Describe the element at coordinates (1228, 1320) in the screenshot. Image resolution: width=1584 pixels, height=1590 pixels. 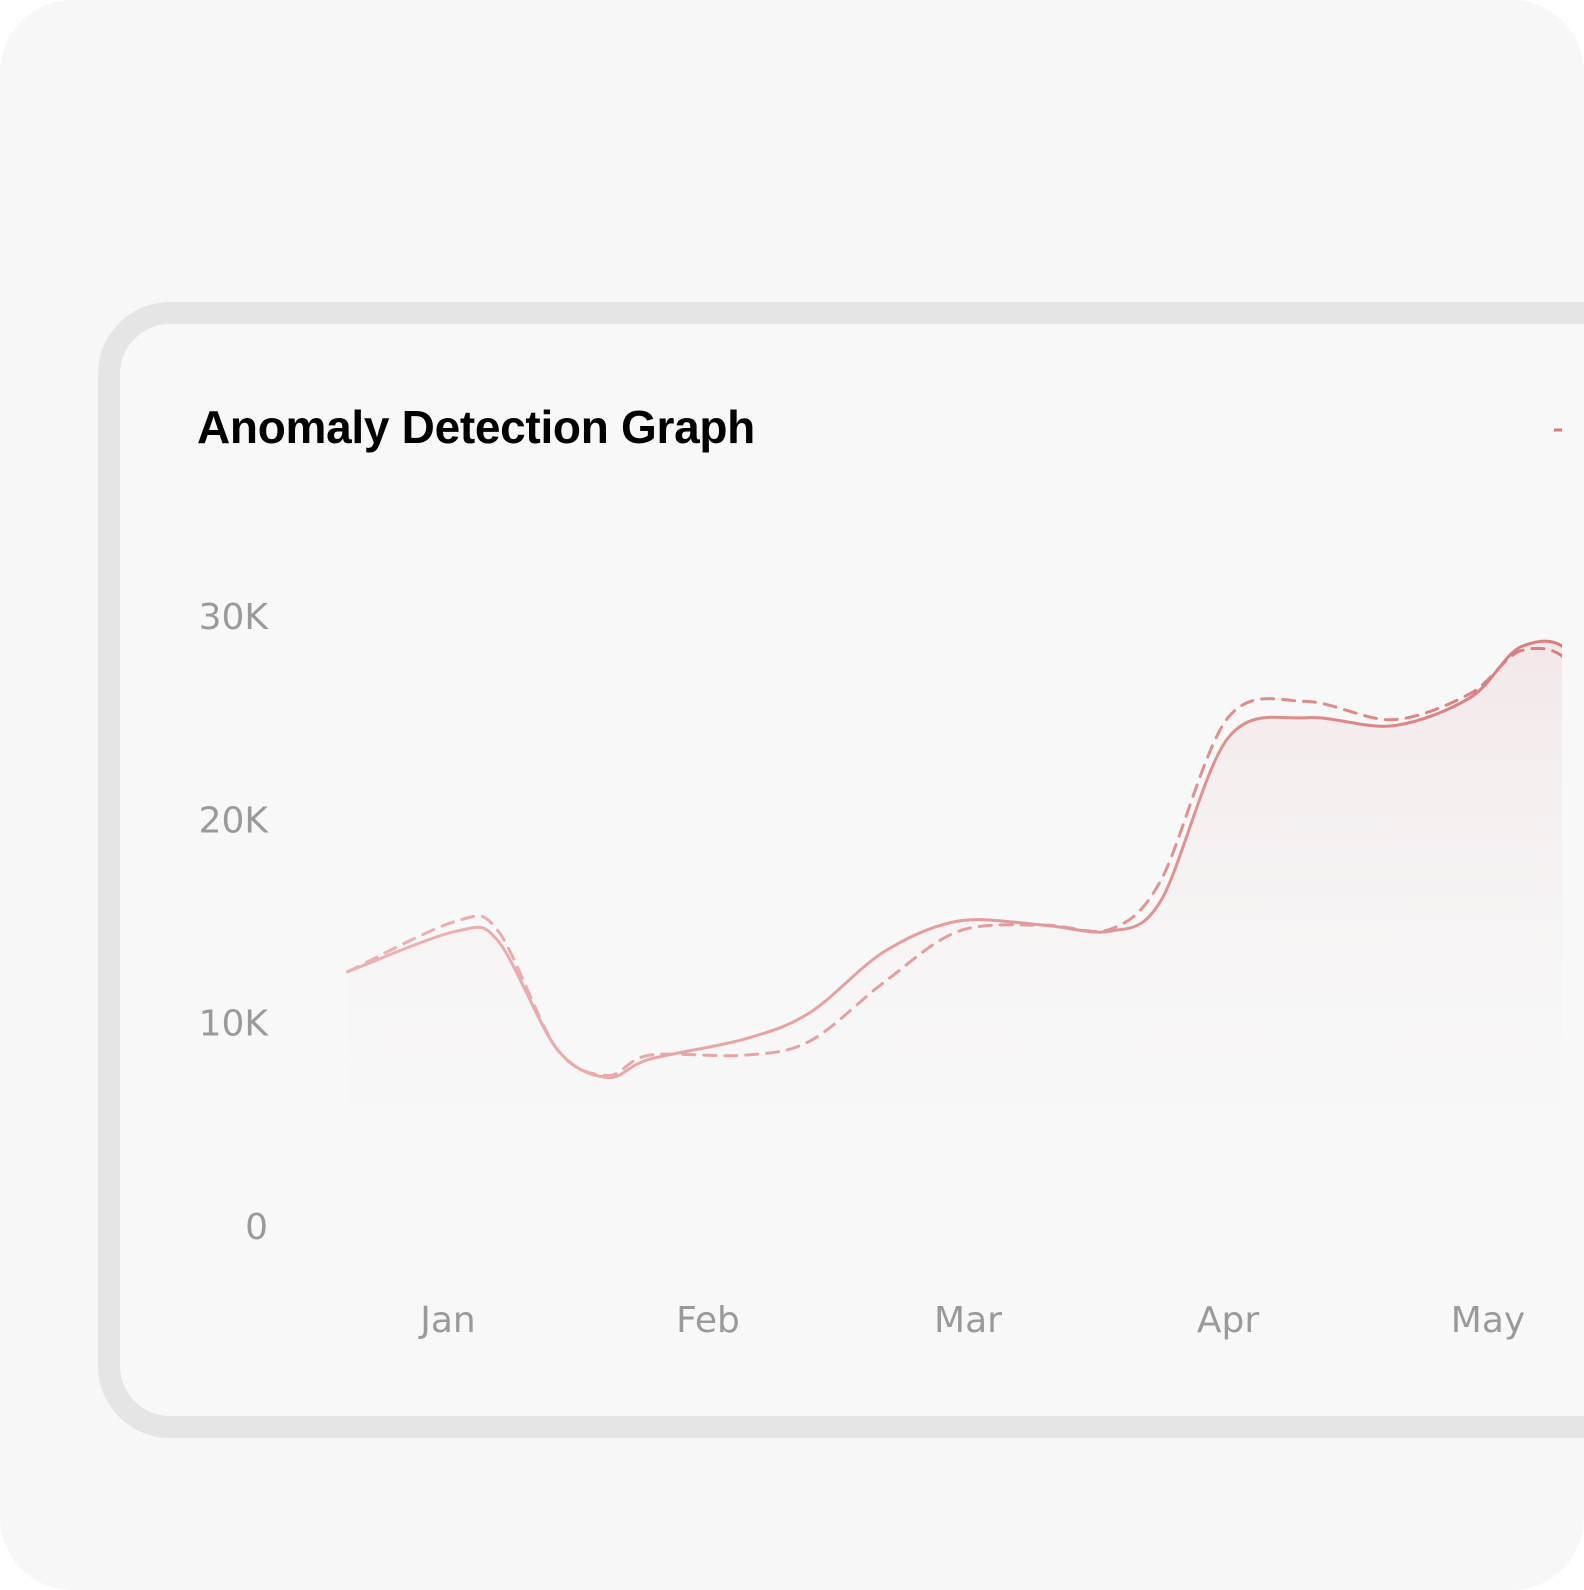
I see `x-tick-label: Apr` at that location.